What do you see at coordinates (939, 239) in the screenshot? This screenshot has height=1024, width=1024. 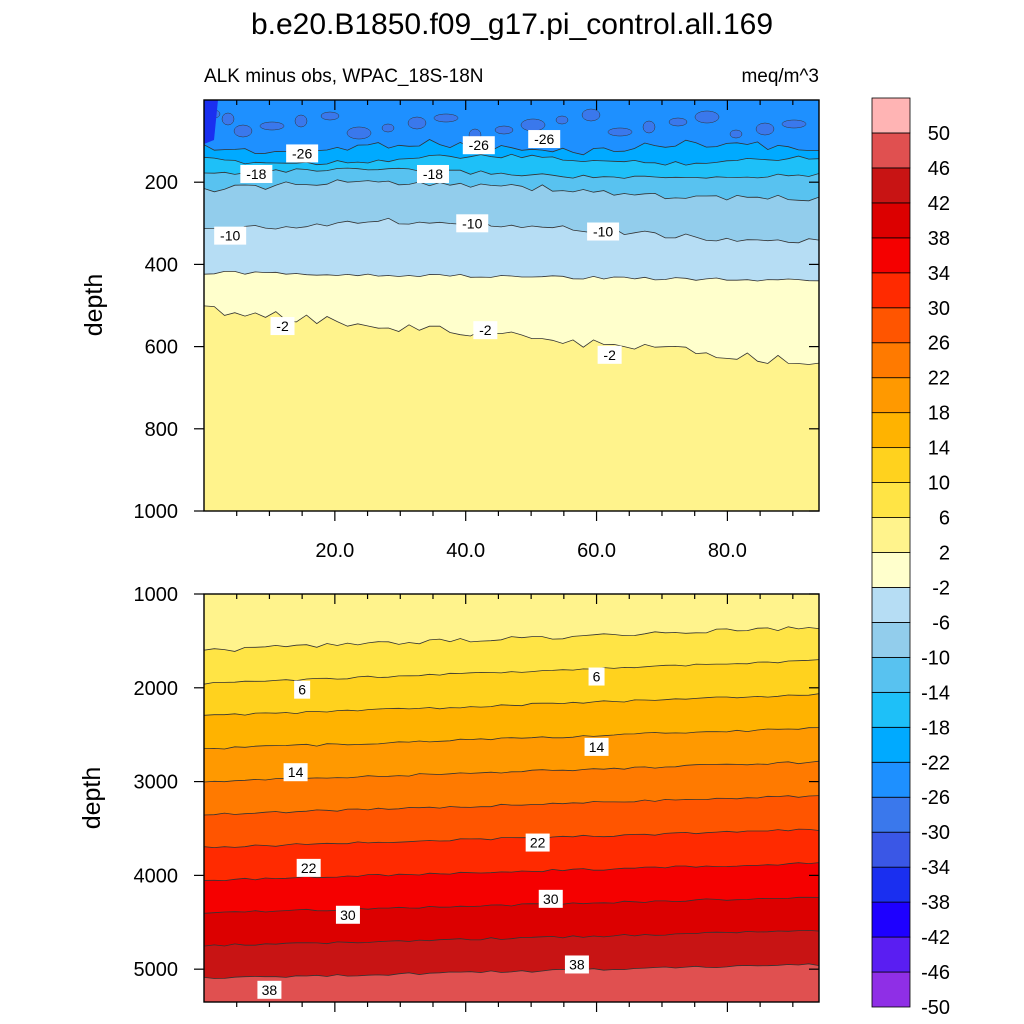 I see `colorbar-label: 38` at bounding box center [939, 239].